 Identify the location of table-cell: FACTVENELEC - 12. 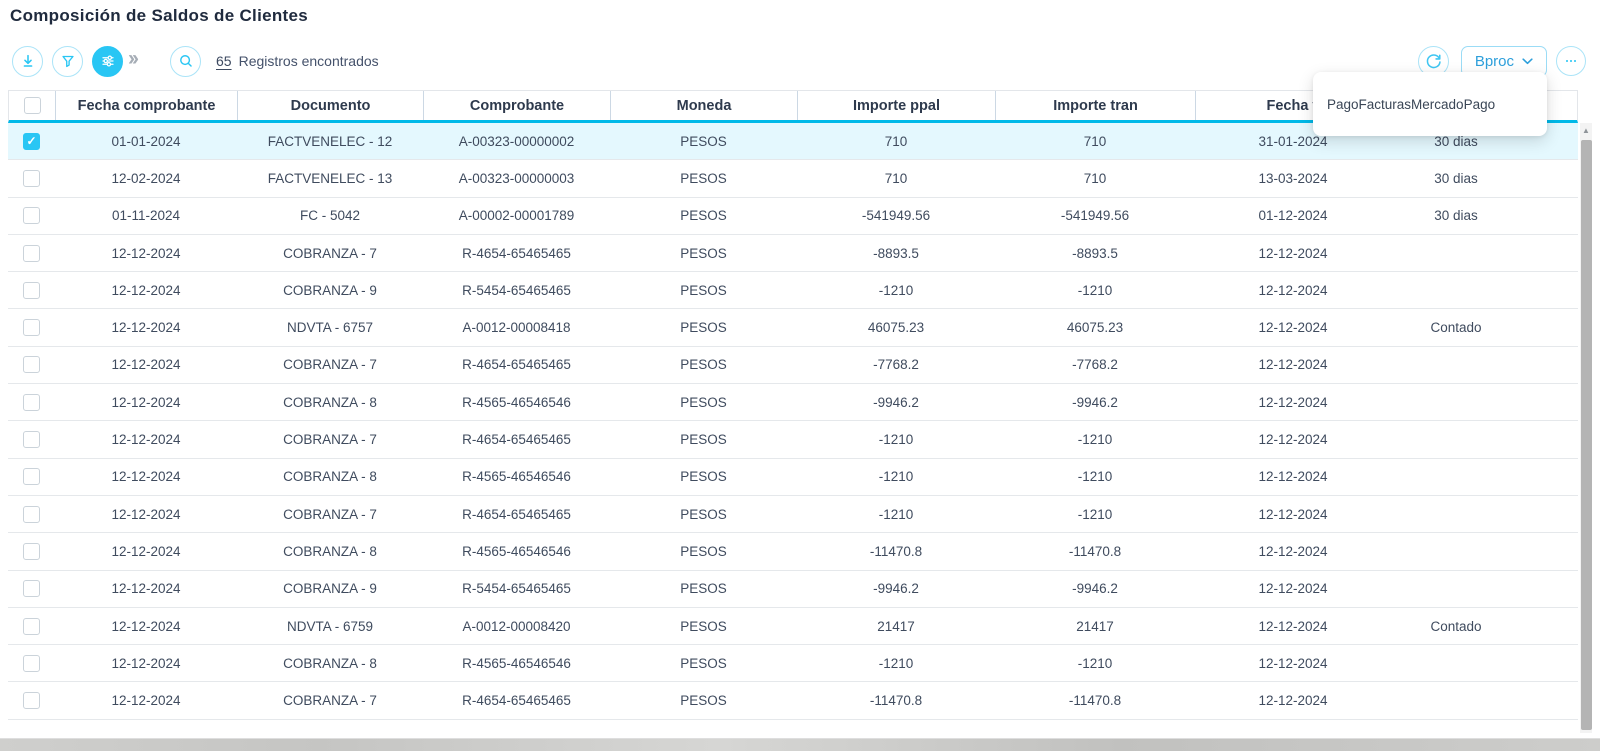
(330, 141).